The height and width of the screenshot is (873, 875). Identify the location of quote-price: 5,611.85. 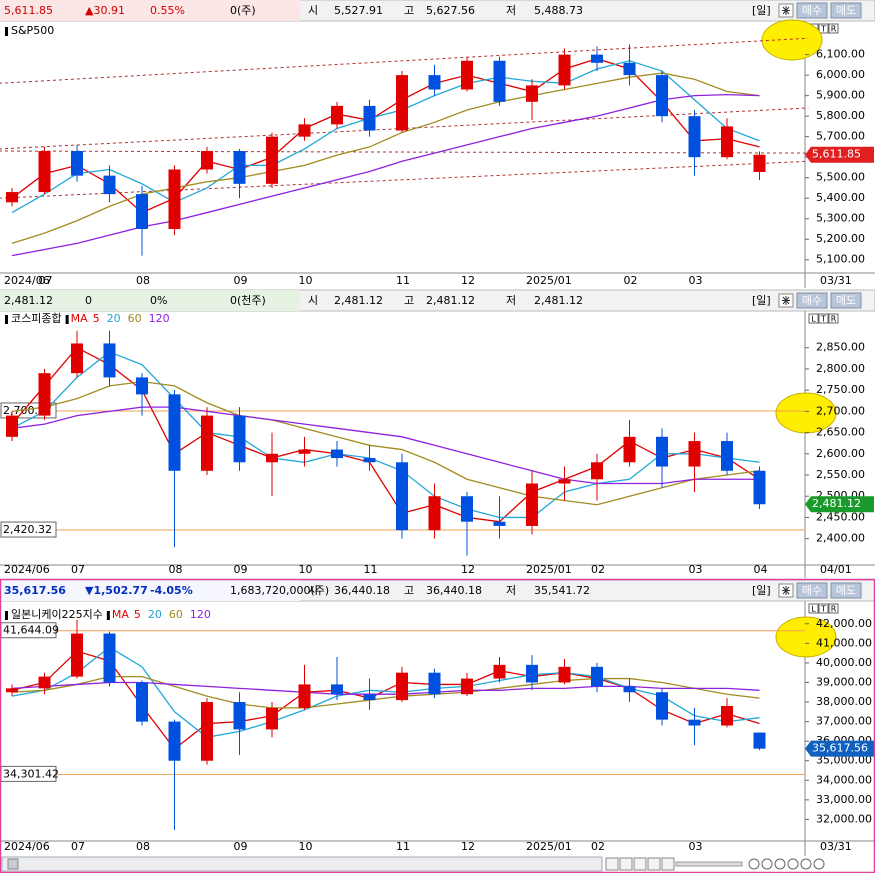
(28, 10).